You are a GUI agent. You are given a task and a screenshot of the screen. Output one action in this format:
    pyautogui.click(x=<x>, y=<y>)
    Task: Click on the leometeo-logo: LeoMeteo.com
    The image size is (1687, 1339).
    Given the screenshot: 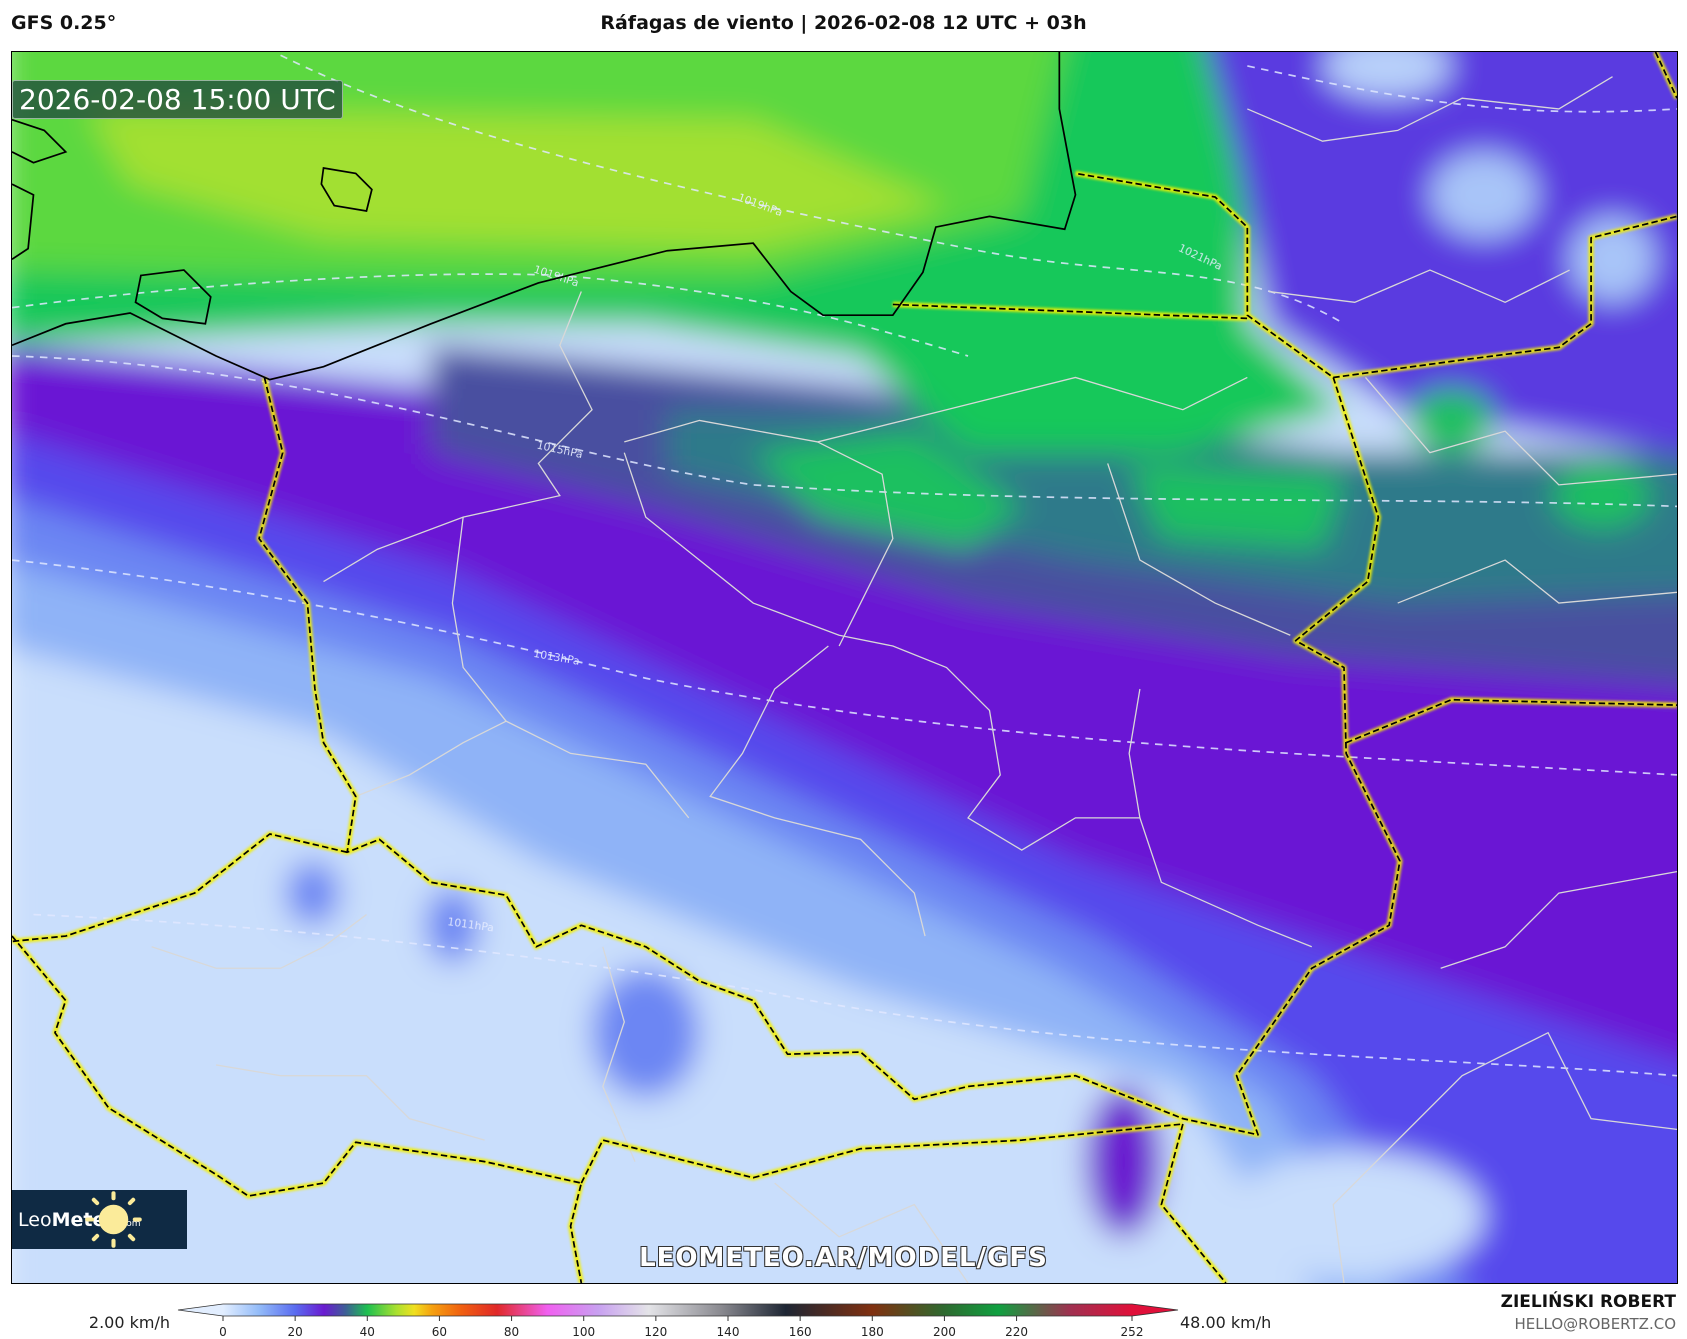 What is the action you would take?
    pyautogui.click(x=99, y=1219)
    